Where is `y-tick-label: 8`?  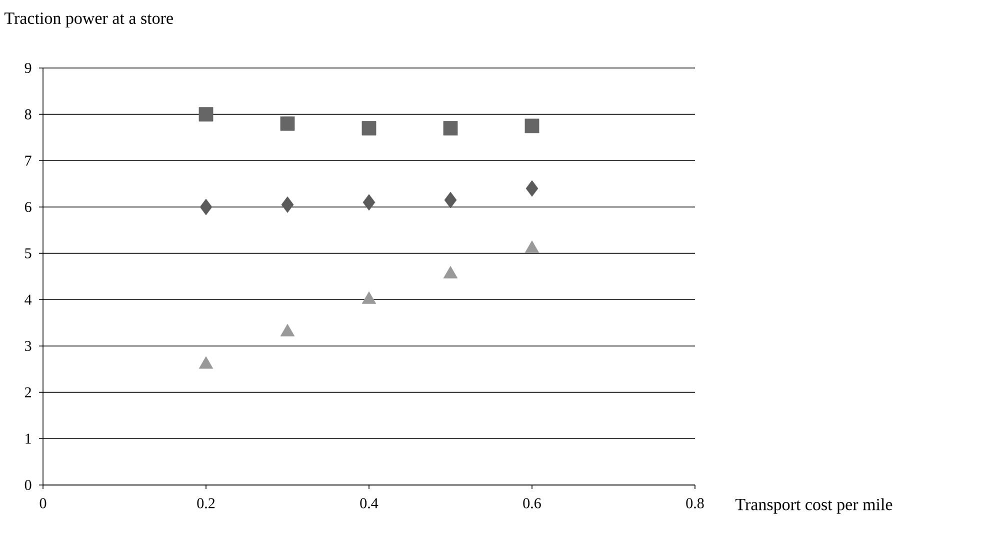
y-tick-label: 8 is located at coordinates (28, 114).